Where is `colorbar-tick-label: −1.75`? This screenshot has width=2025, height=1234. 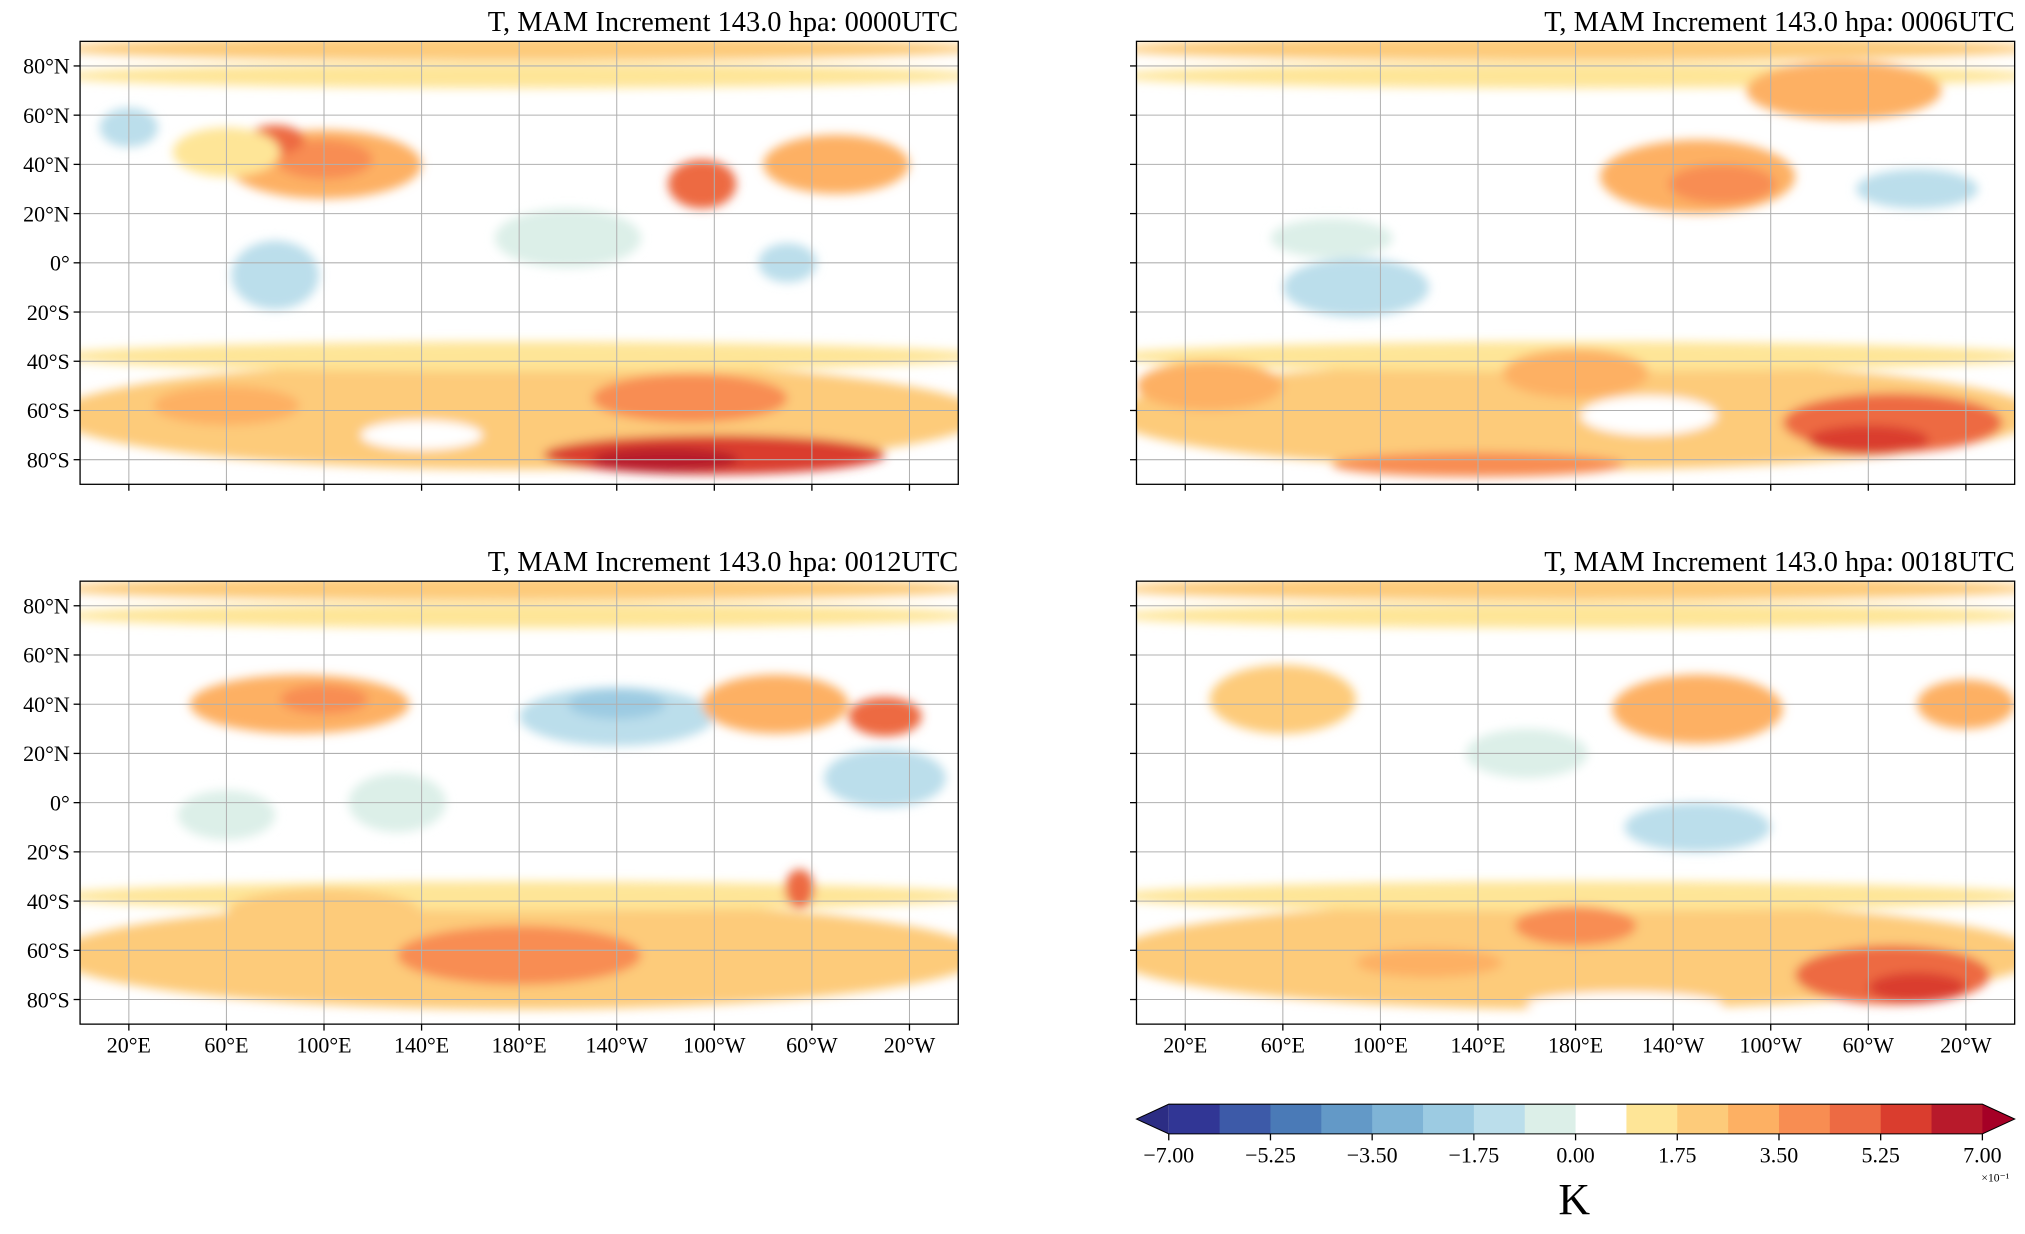
colorbar-tick-label: −1.75 is located at coordinates (1473, 1154).